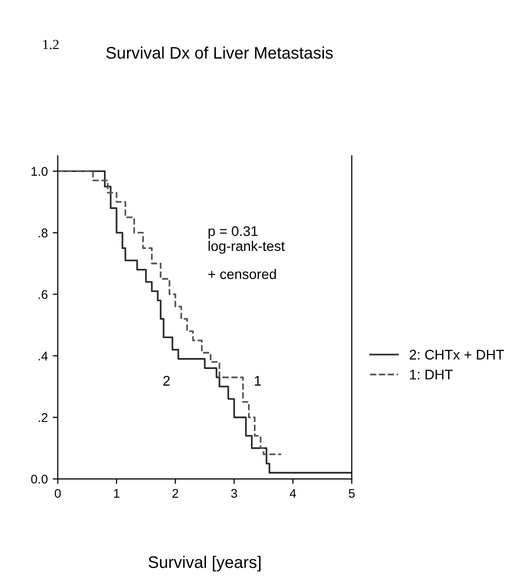  I want to click on legend-label: 1: DHT, so click(431, 375).